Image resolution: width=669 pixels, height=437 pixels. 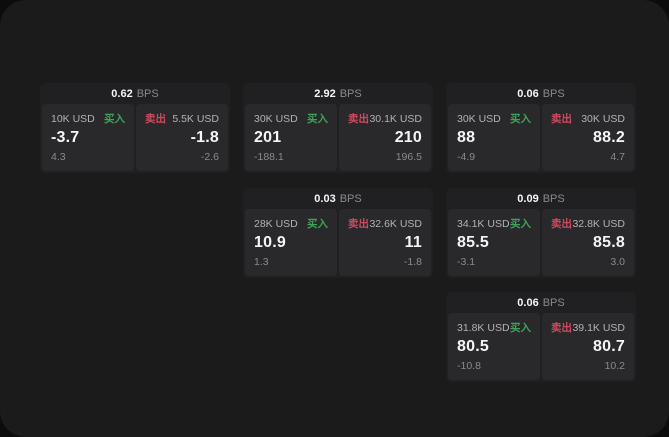 I want to click on buy-delta: -4.9, so click(x=466, y=157).